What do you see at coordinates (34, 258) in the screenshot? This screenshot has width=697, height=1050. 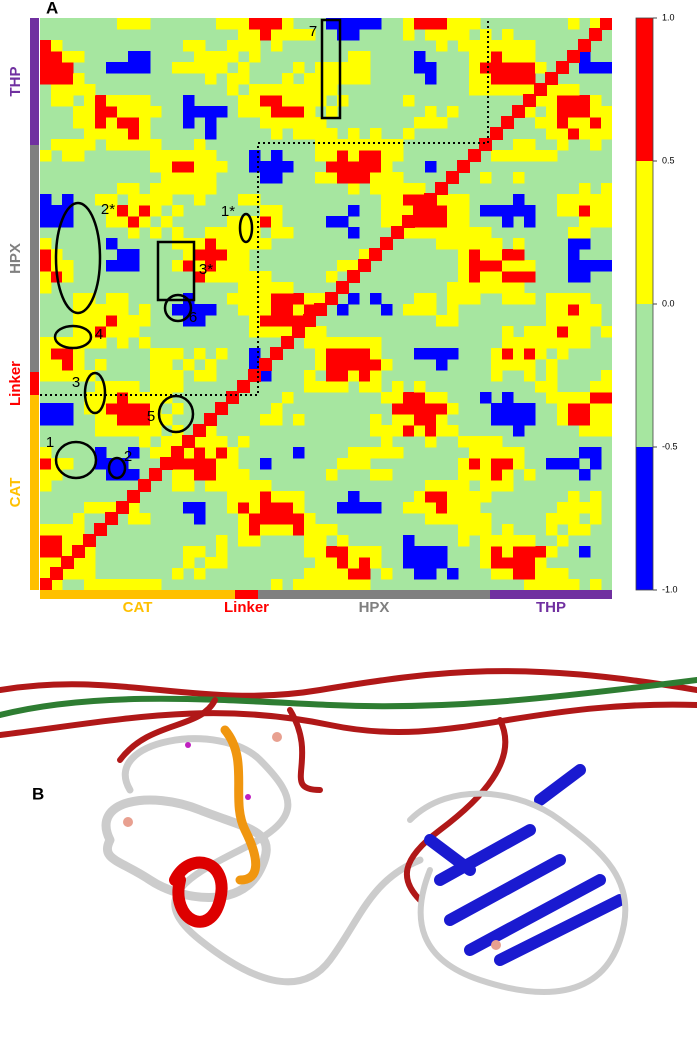 I see `domain-bar` at bounding box center [34, 258].